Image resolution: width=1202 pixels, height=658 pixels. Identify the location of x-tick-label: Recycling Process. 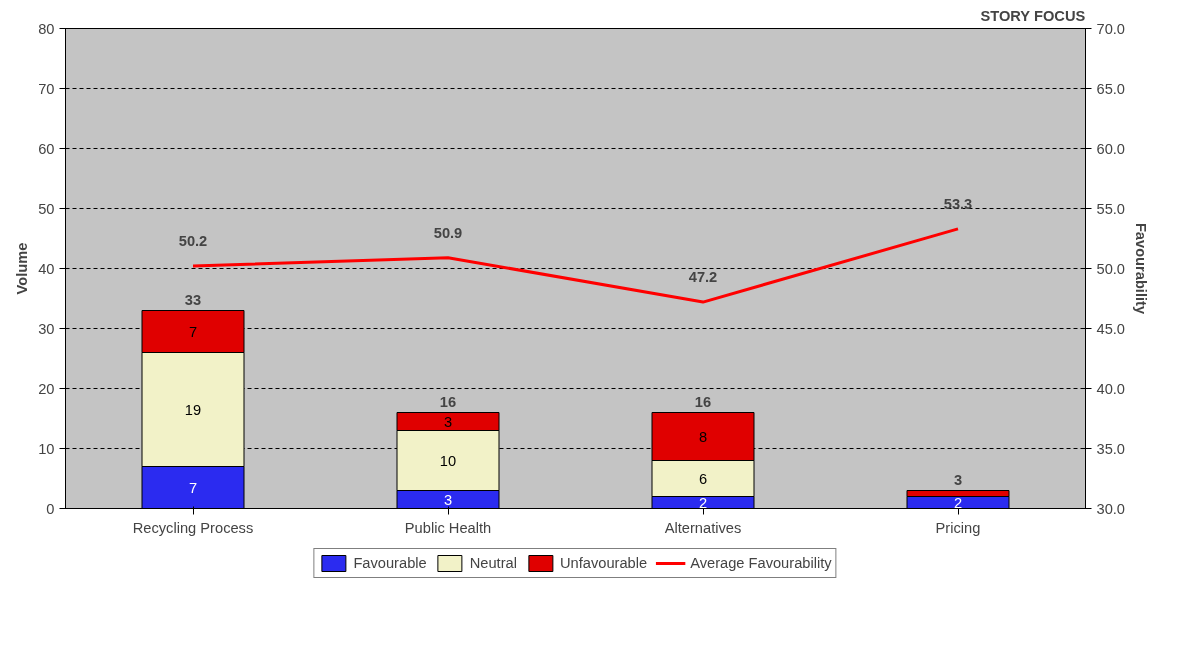
(193, 527).